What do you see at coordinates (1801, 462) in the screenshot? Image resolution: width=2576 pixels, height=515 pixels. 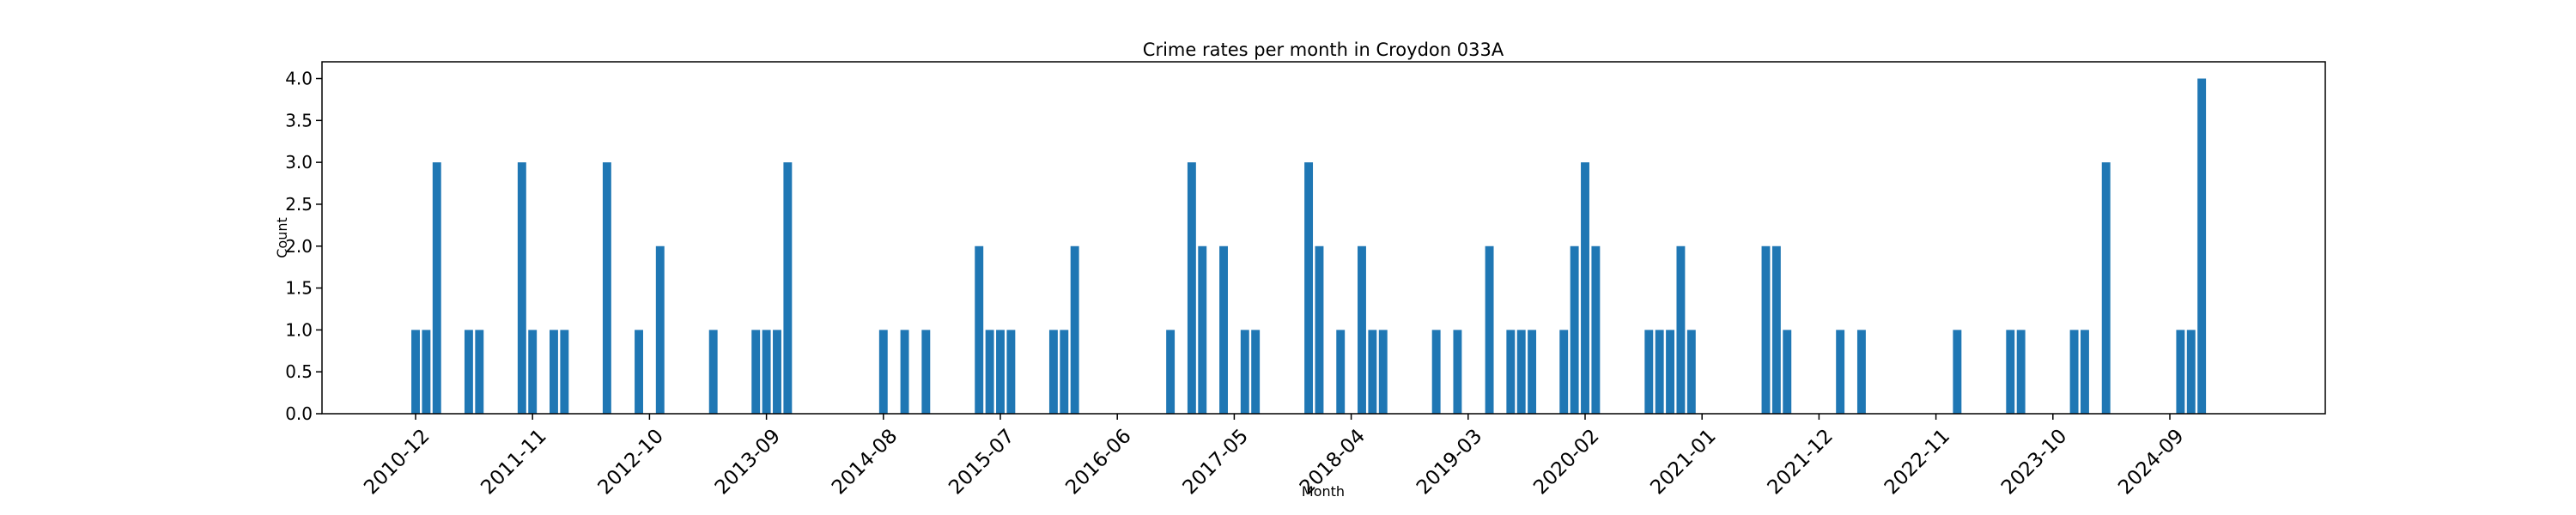 I see `x-tick-label: 2021-12` at bounding box center [1801, 462].